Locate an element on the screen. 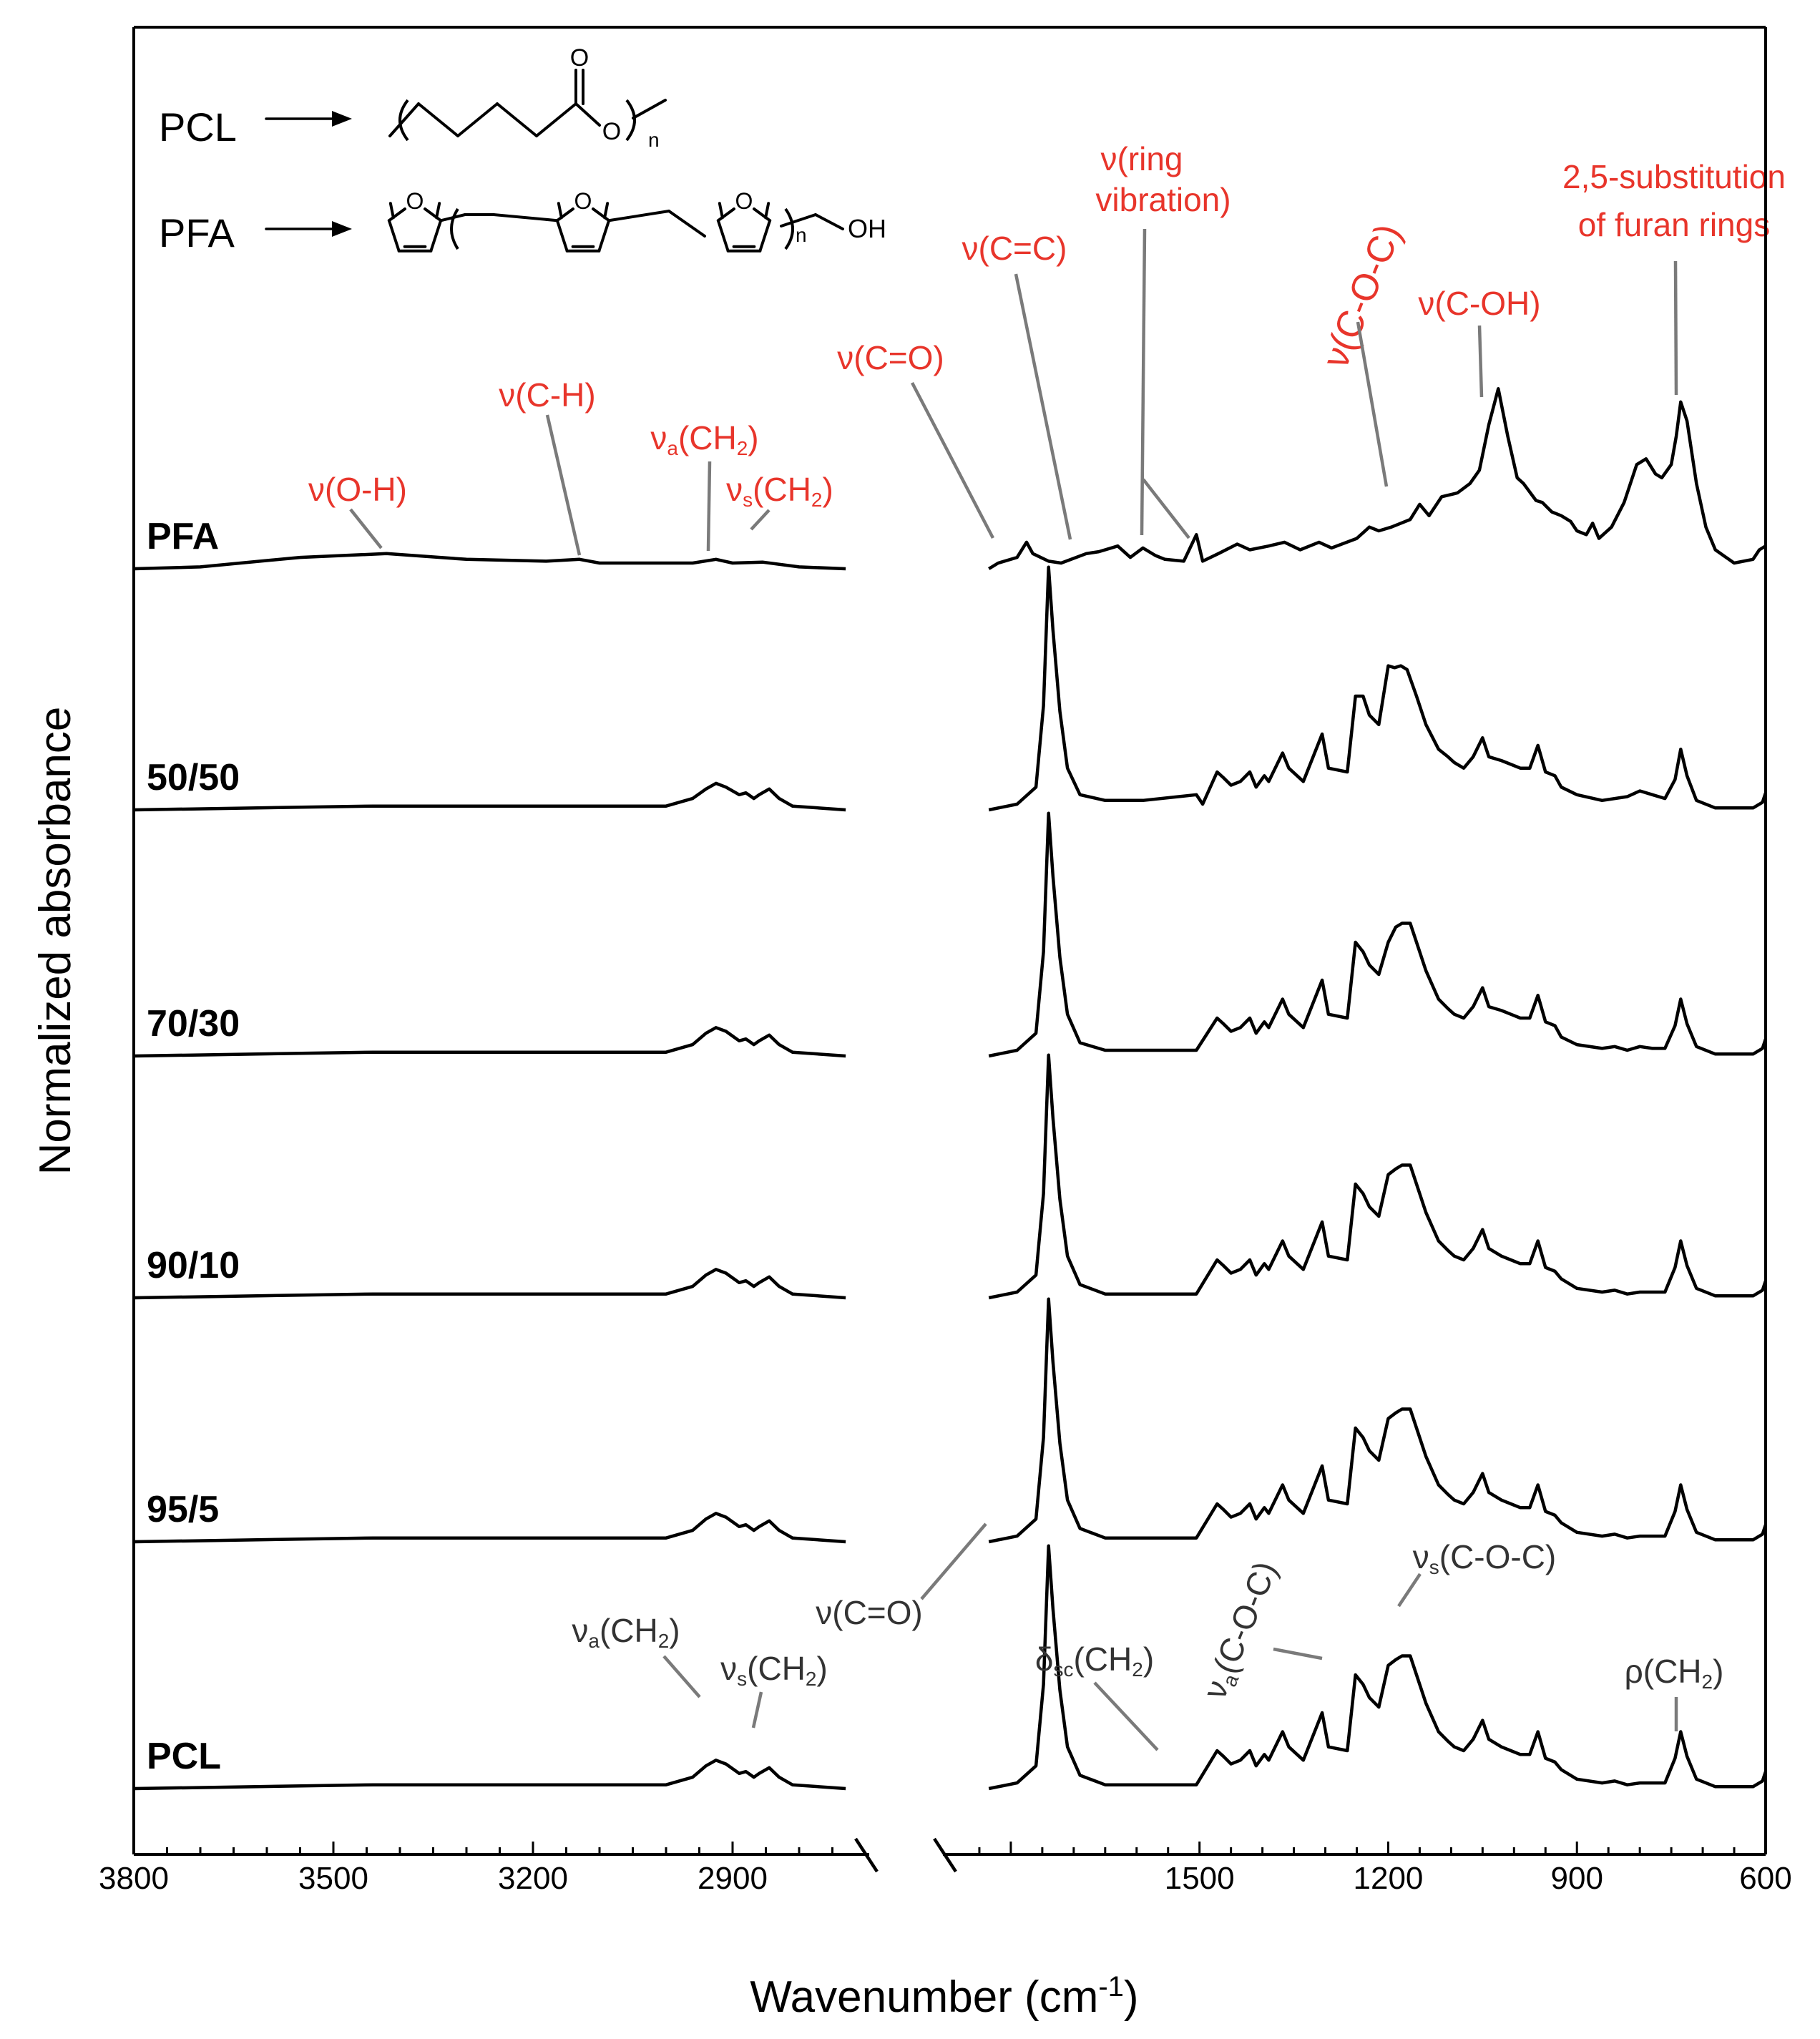 The width and height of the screenshot is (1820, 2039). annotation-pcl-s-coc-part: (C-O-C) is located at coordinates (1498, 1557).